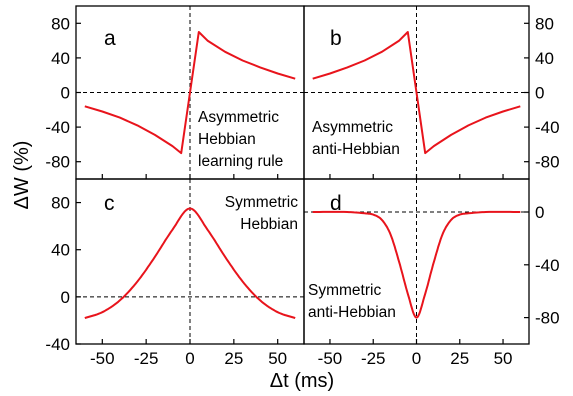 This screenshot has width=573, height=396. I want to click on panel-d-xtick-label: -50, so click(330, 358).